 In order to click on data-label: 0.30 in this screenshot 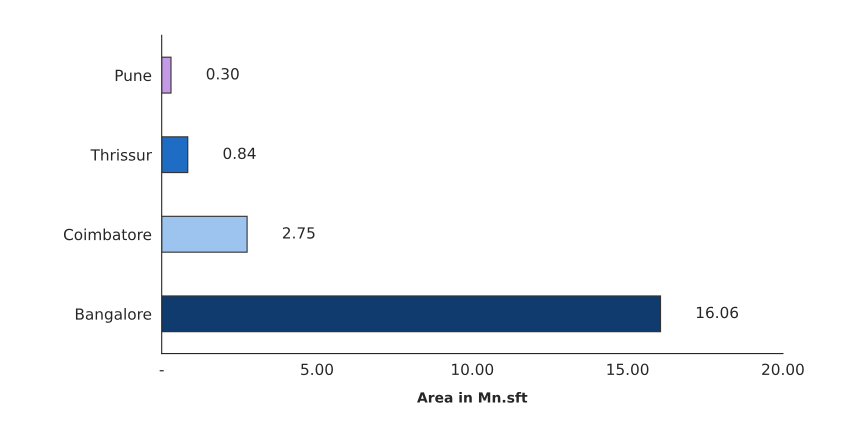, I will do `click(222, 74)`.